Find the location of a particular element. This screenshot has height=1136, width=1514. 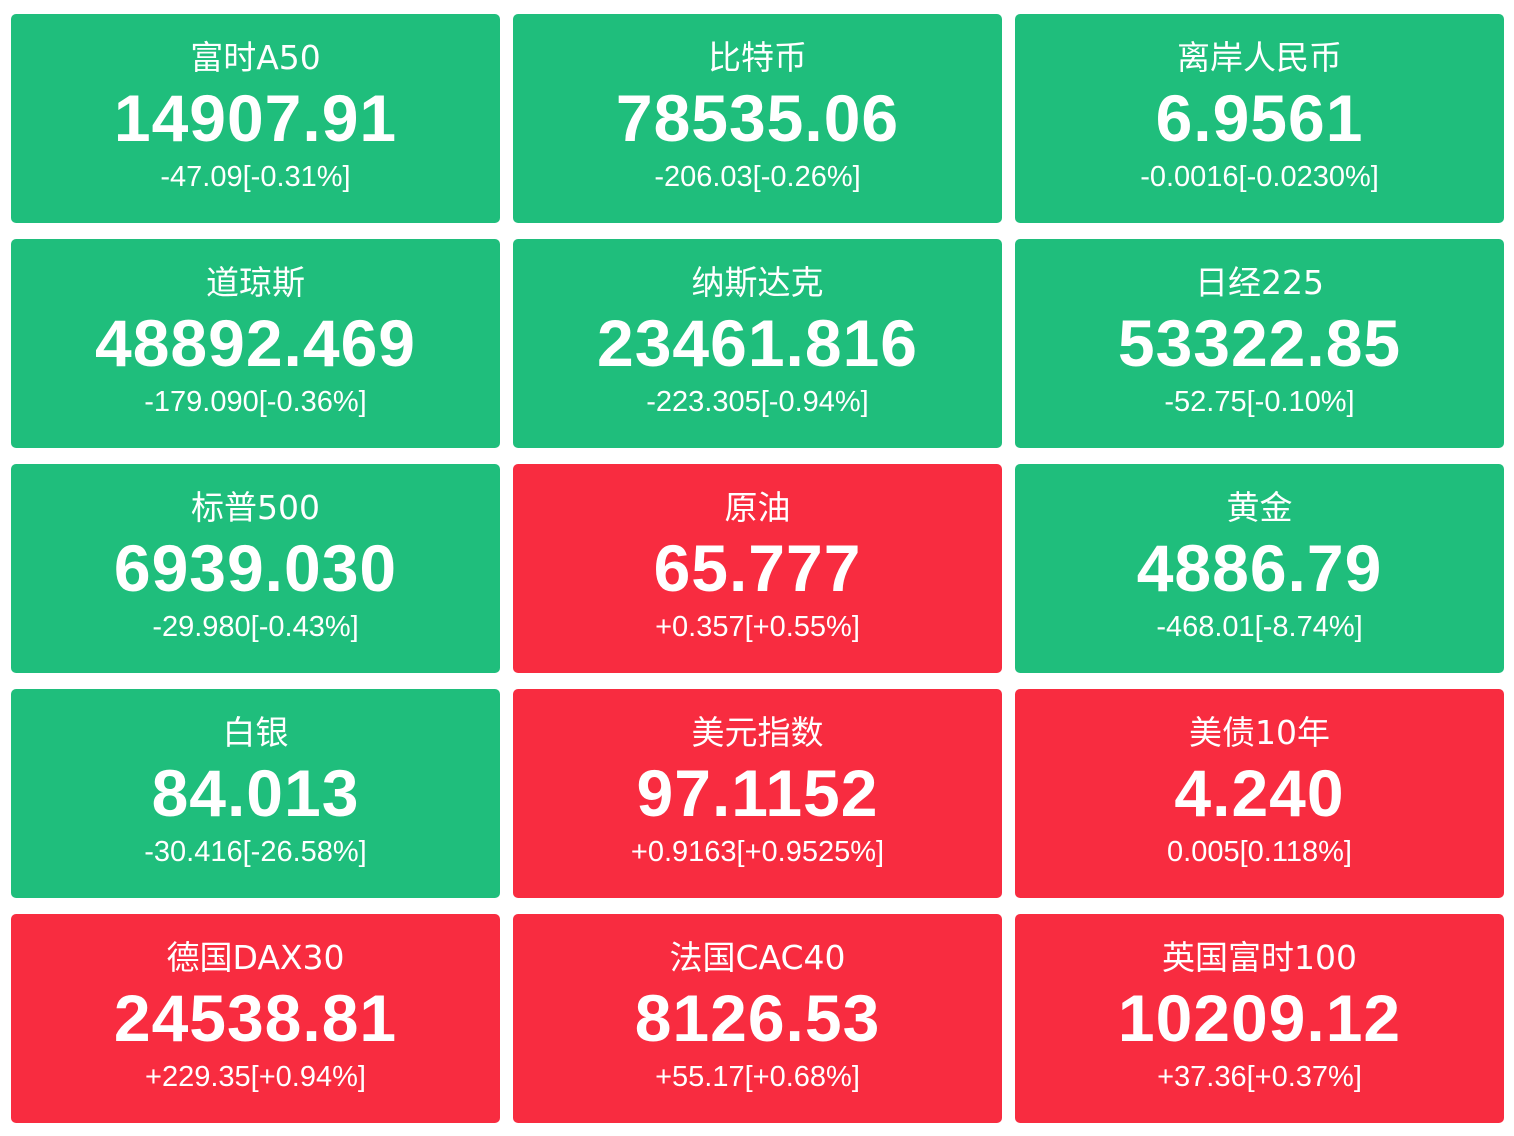

quote-tile-nikkei-225: 日经225 53322.85 -52.75[-0.10%] is located at coordinates (1259, 343).